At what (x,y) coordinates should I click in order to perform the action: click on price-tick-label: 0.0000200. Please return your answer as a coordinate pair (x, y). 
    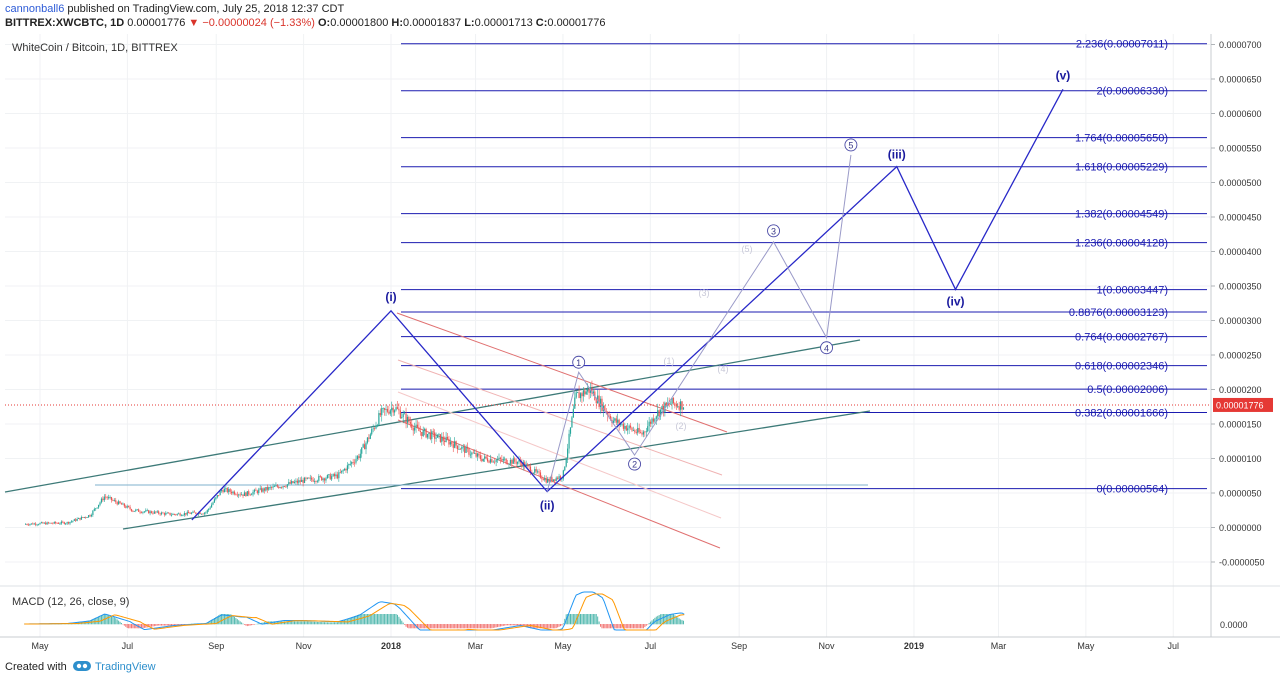
    Looking at the image, I should click on (1240, 390).